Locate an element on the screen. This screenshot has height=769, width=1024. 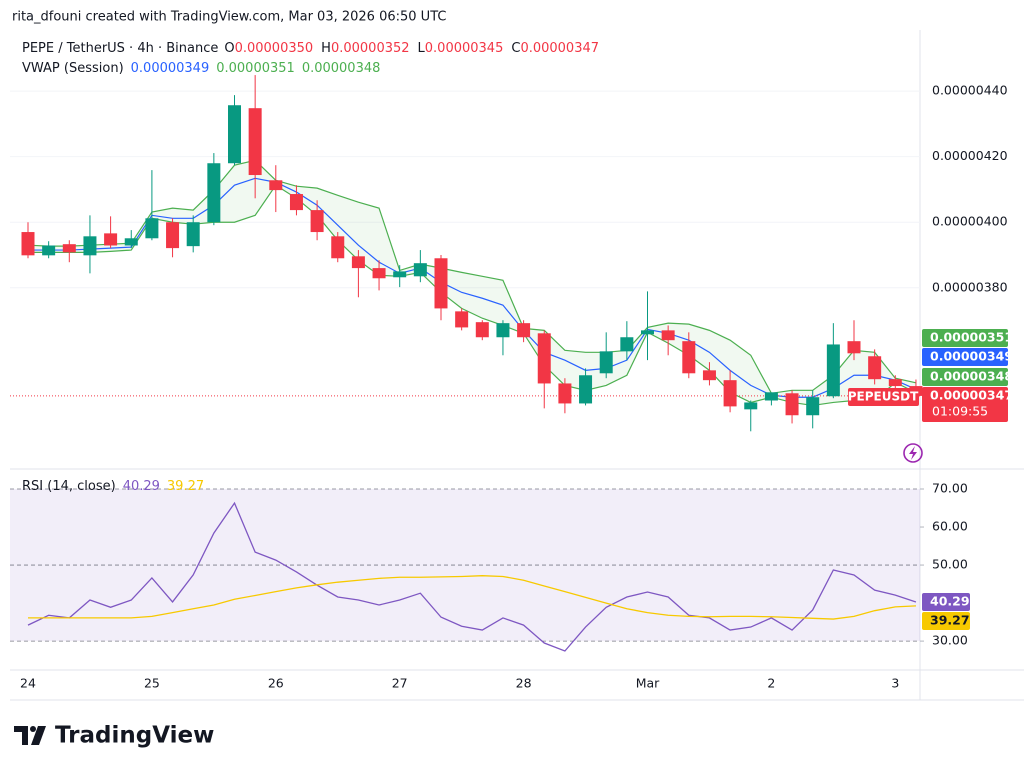
replay-icon is located at coordinates (913, 453).